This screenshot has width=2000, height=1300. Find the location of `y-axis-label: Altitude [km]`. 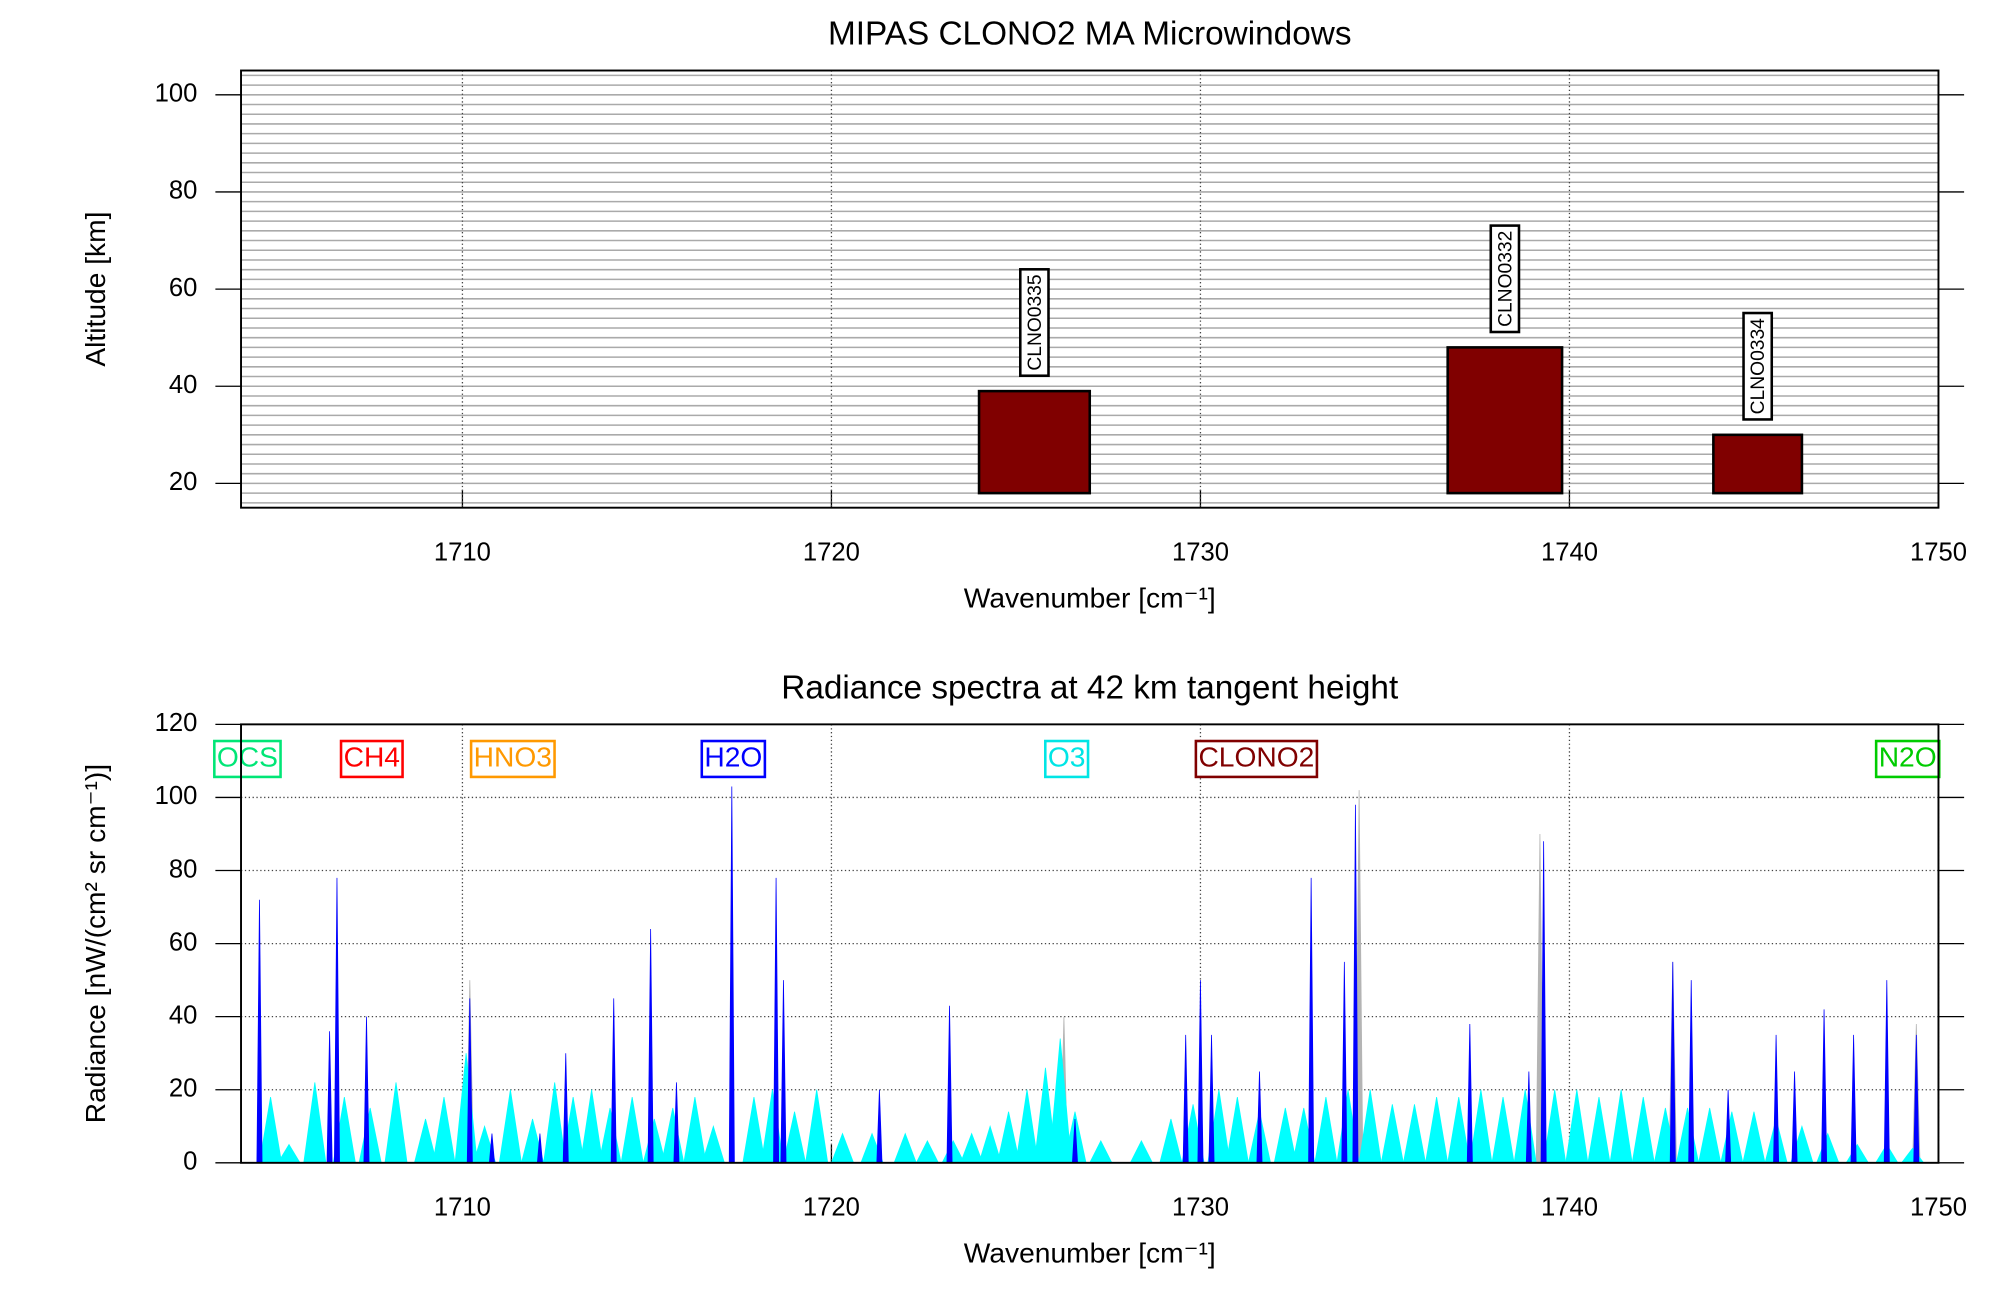

y-axis-label: Altitude [km] is located at coordinates (95, 289).